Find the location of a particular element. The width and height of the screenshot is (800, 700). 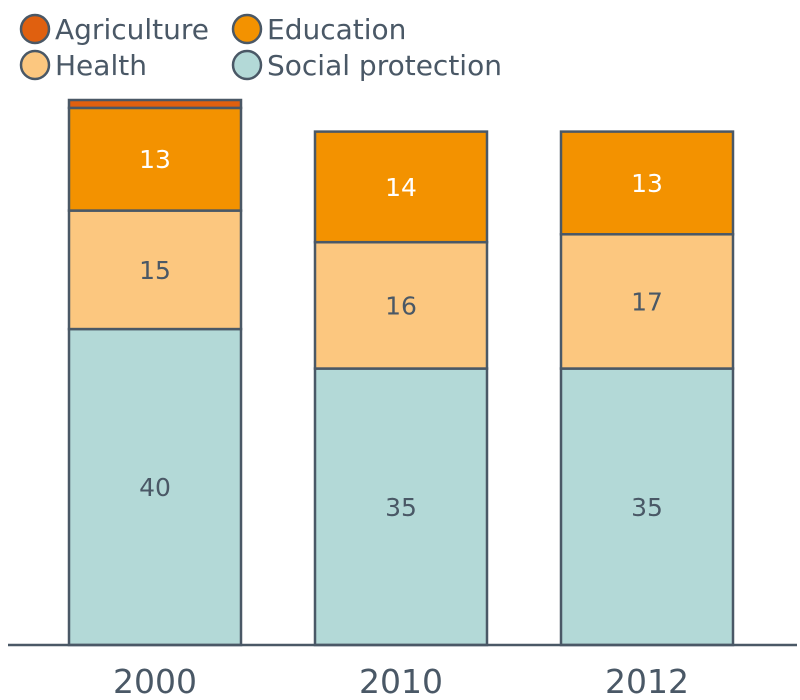

bar-segment-education-2010 is located at coordinates (401, 187).